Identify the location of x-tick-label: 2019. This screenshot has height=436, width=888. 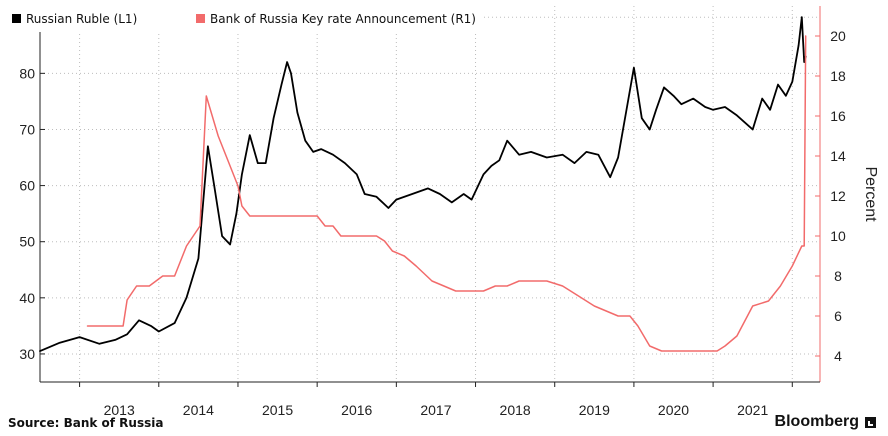
(594, 410).